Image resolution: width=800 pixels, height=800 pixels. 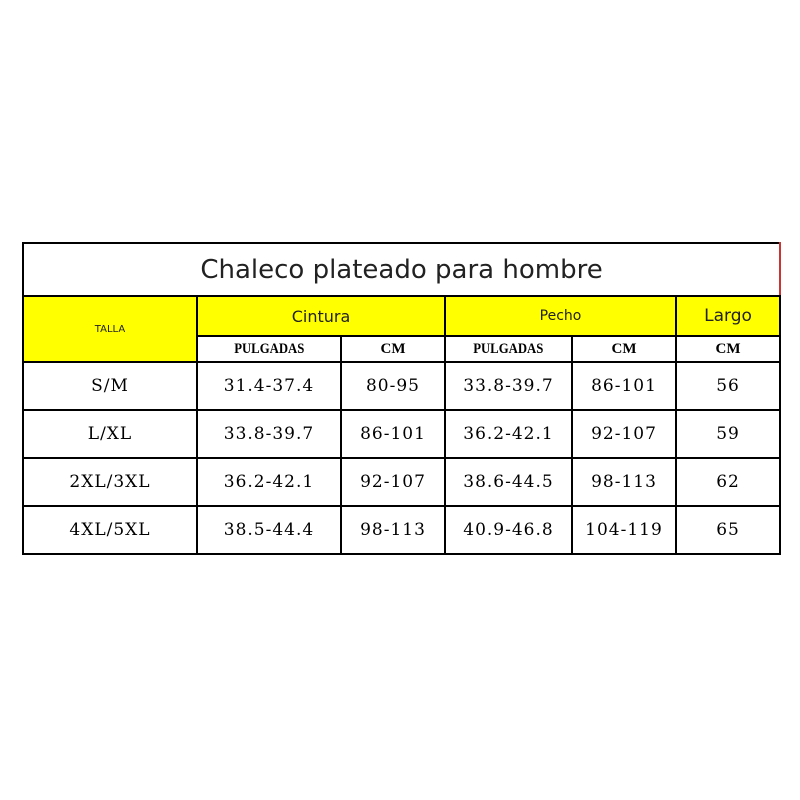 I want to click on header-chest: Pecho, so click(x=560, y=316).